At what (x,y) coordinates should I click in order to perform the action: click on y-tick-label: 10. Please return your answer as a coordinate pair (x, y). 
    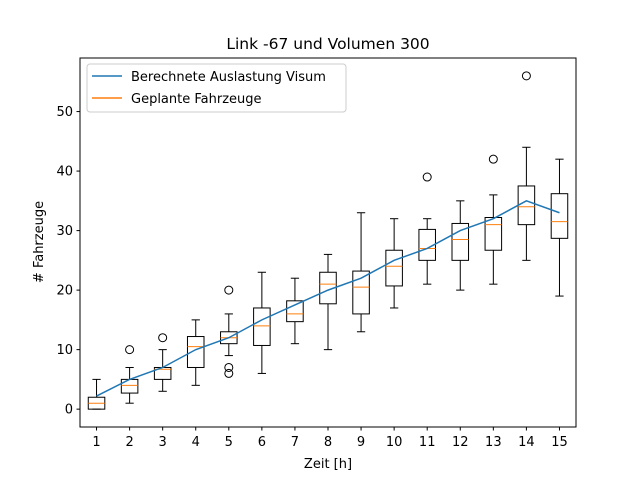
    Looking at the image, I should click on (64, 350).